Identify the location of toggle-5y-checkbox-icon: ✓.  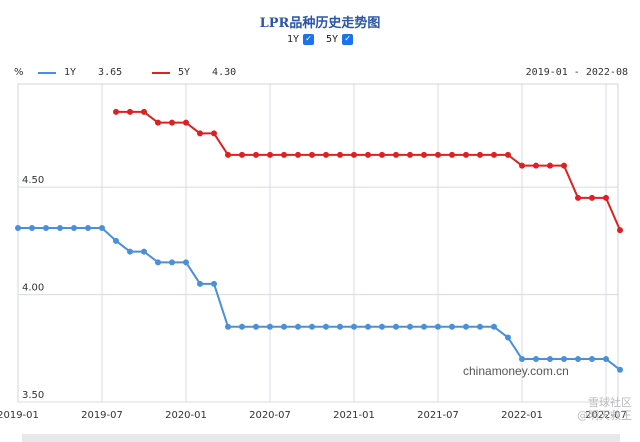
(348, 39).